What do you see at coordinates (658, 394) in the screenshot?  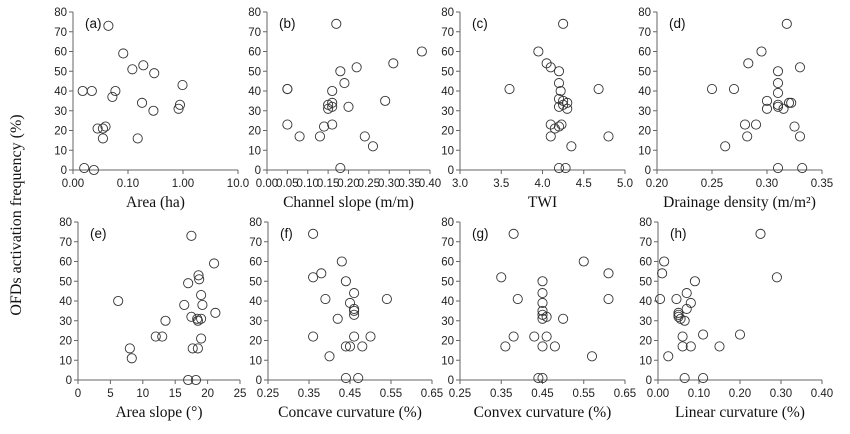 I see `x-tick-label: 0.00` at bounding box center [658, 394].